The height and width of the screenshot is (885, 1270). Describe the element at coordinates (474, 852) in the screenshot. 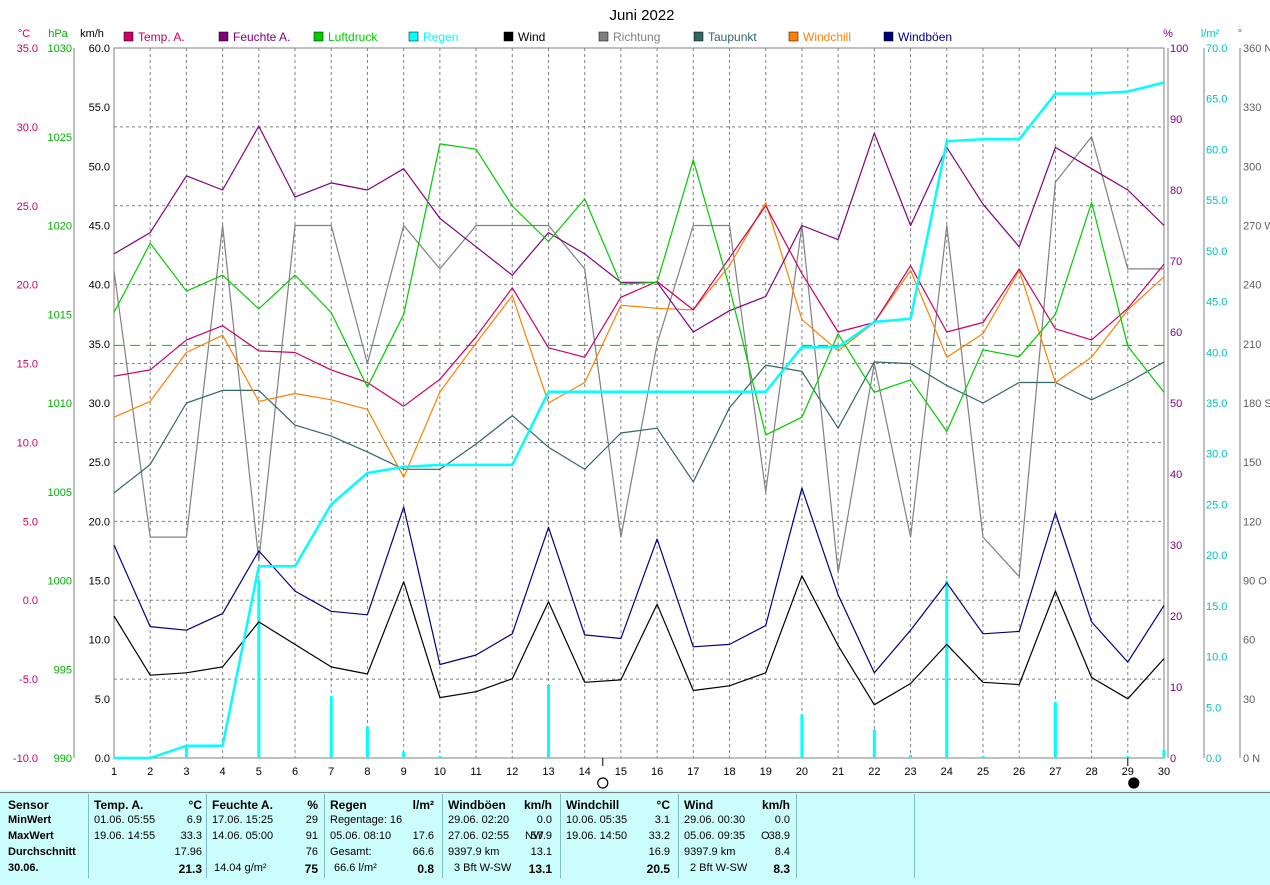

I see `gust-distance: 9397.9 km` at that location.